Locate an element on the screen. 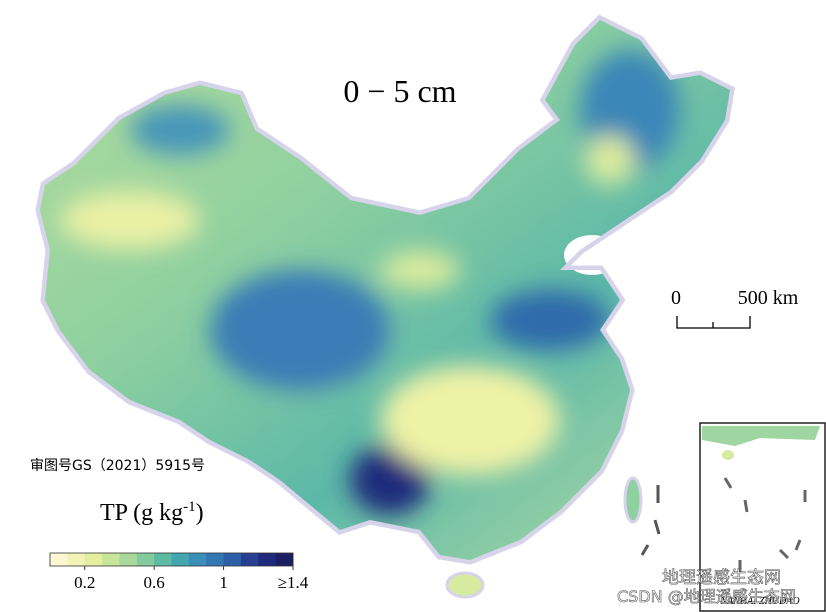 The image size is (826, 612). legend-label-end: ) is located at coordinates (200, 513).